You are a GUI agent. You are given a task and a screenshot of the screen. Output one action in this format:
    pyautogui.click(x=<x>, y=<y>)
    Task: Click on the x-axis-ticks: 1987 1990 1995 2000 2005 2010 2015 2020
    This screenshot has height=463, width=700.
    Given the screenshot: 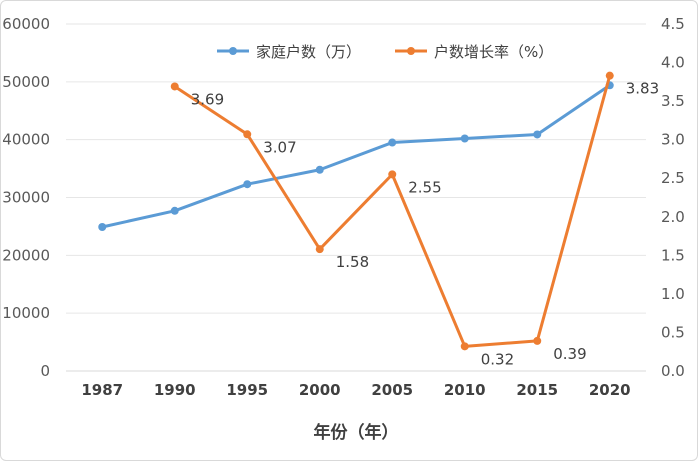 What is the action you would take?
    pyautogui.click(x=355, y=390)
    